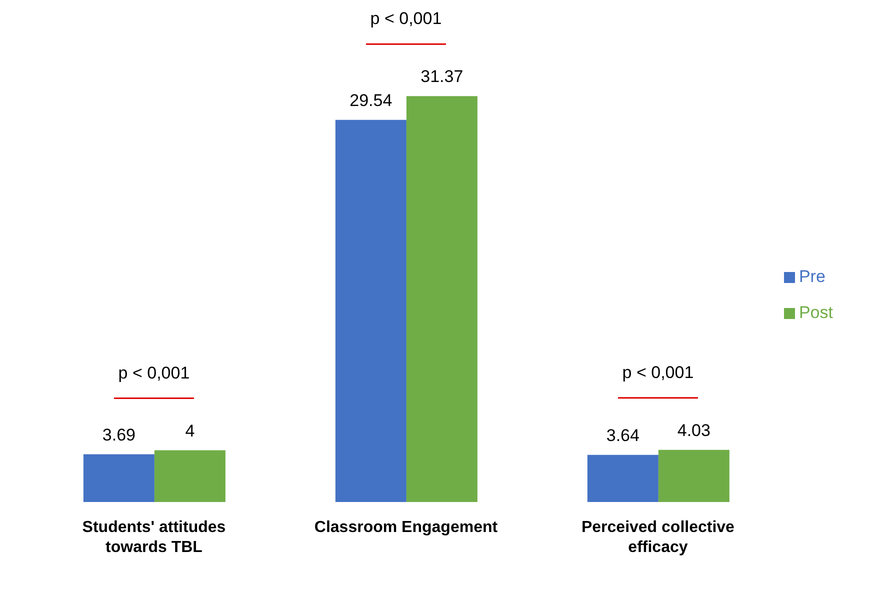 This screenshot has width=871, height=590. I want to click on data-label: 29.54, so click(371, 100).